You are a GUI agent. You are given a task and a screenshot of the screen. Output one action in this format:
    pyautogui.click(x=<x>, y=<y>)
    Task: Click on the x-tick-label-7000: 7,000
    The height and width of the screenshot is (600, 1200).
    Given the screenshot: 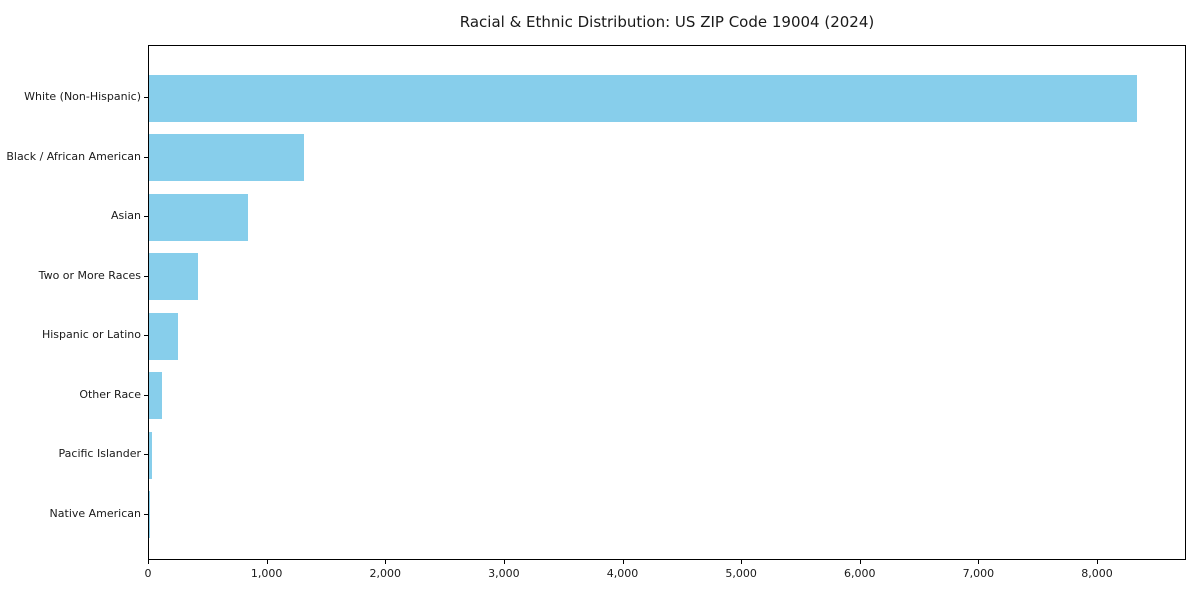 What is the action you would take?
    pyautogui.click(x=978, y=573)
    